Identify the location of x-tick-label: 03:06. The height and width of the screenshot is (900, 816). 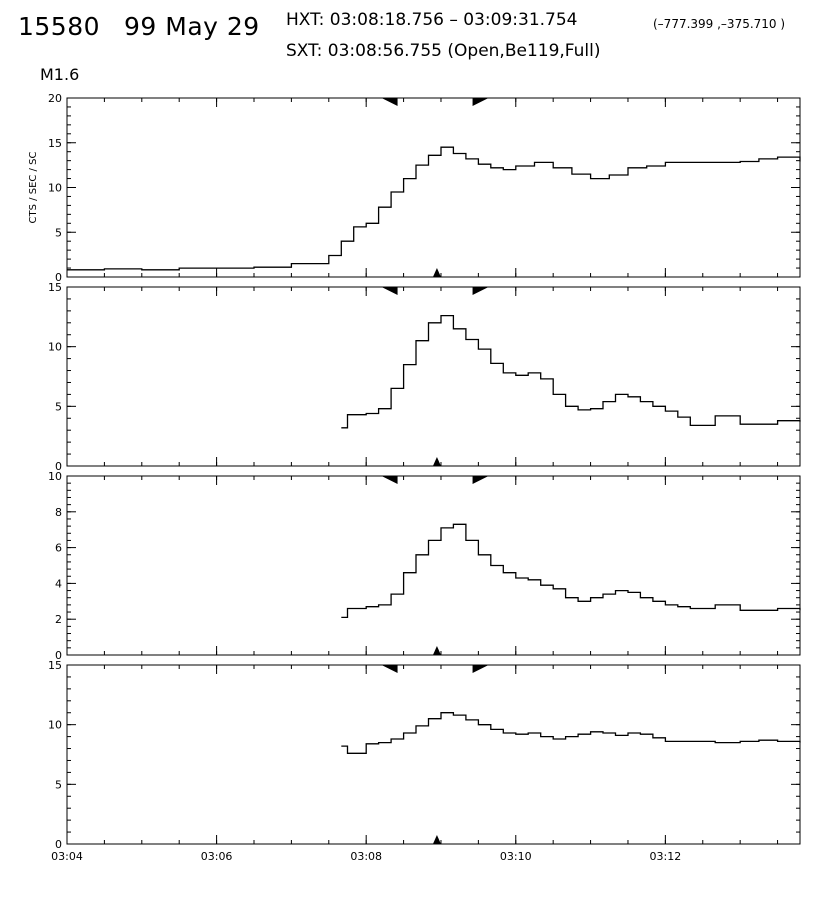
(217, 856).